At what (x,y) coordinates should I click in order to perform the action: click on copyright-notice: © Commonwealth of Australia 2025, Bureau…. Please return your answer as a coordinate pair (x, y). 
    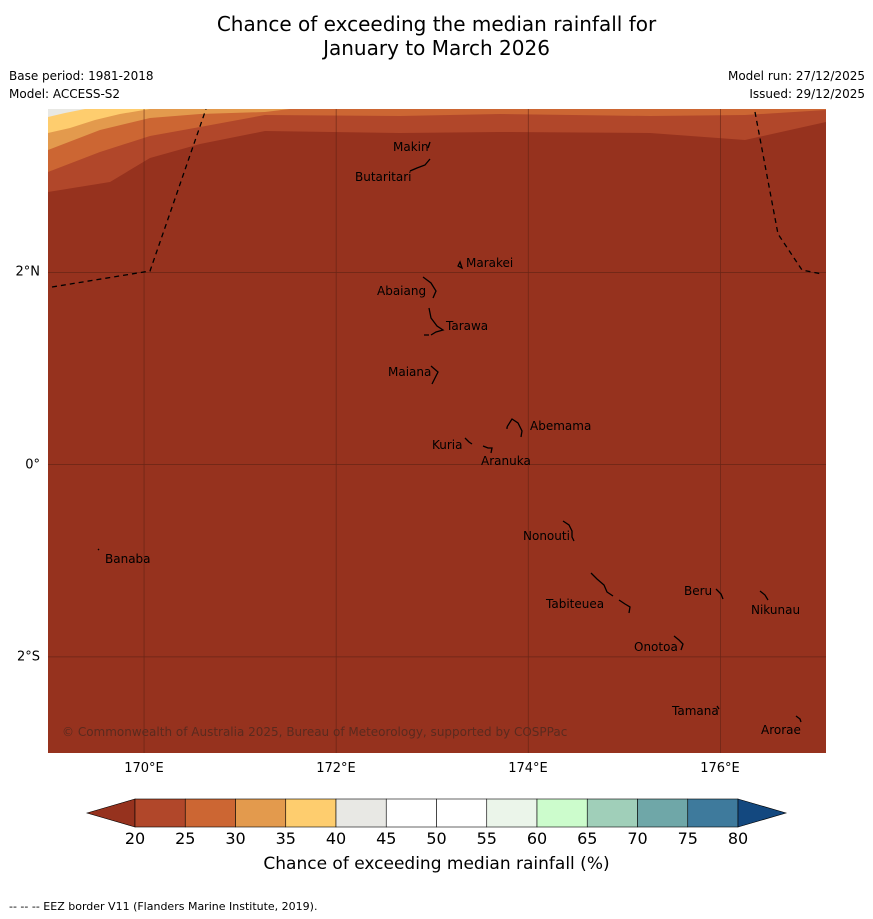
    Looking at the image, I should click on (314, 732).